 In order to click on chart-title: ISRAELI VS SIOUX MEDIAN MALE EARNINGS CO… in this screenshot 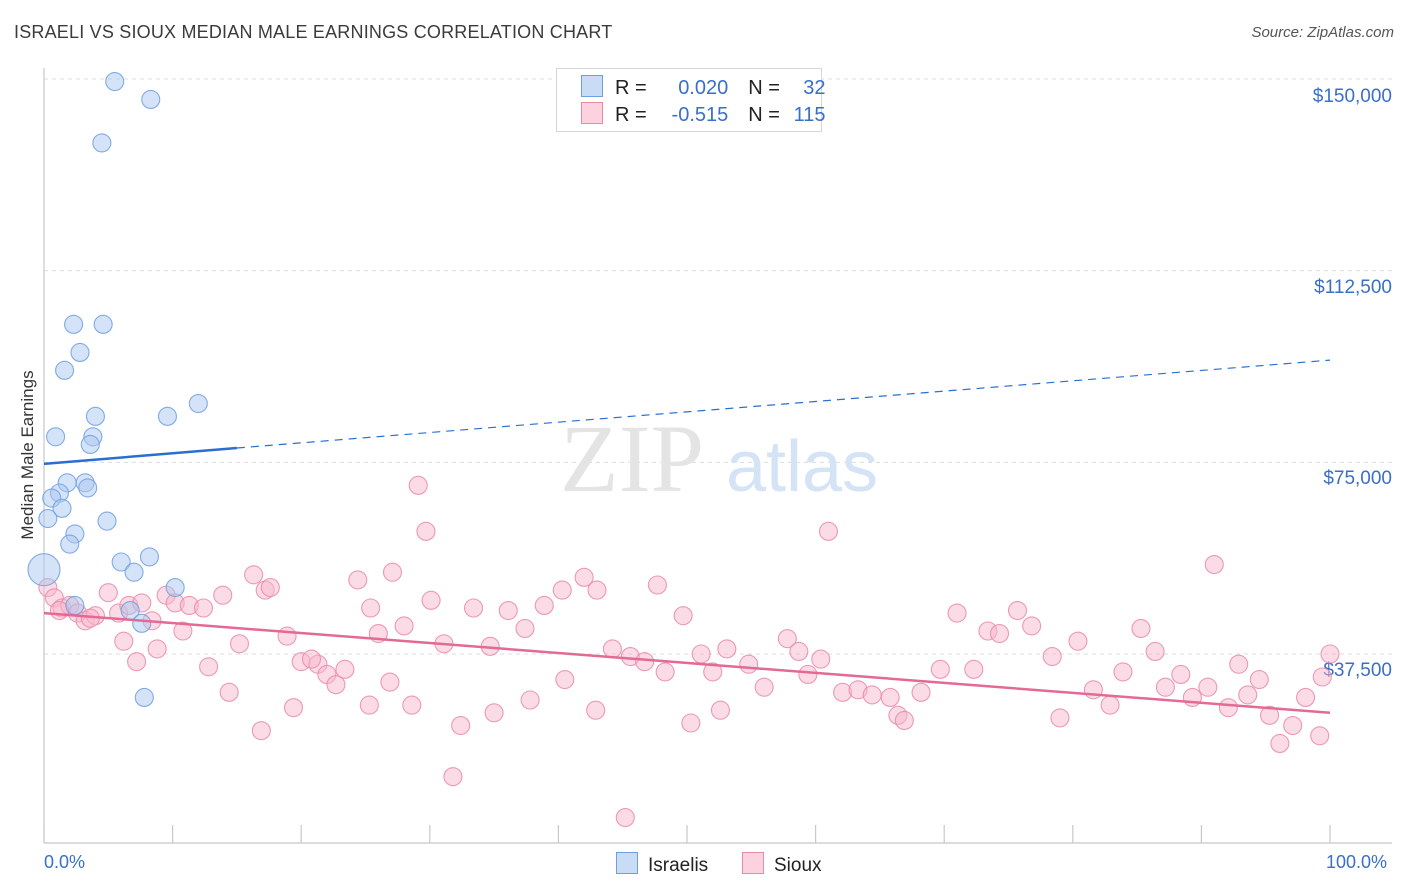, I will do `click(313, 32)`.